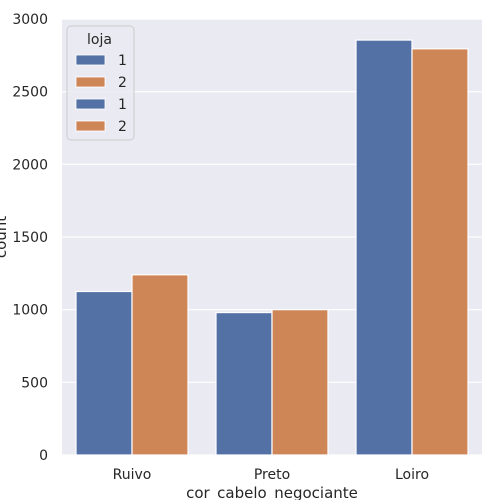 Image resolution: width=500 pixels, height=500 pixels. I want to click on y-tick-label: 1000, so click(30, 311).